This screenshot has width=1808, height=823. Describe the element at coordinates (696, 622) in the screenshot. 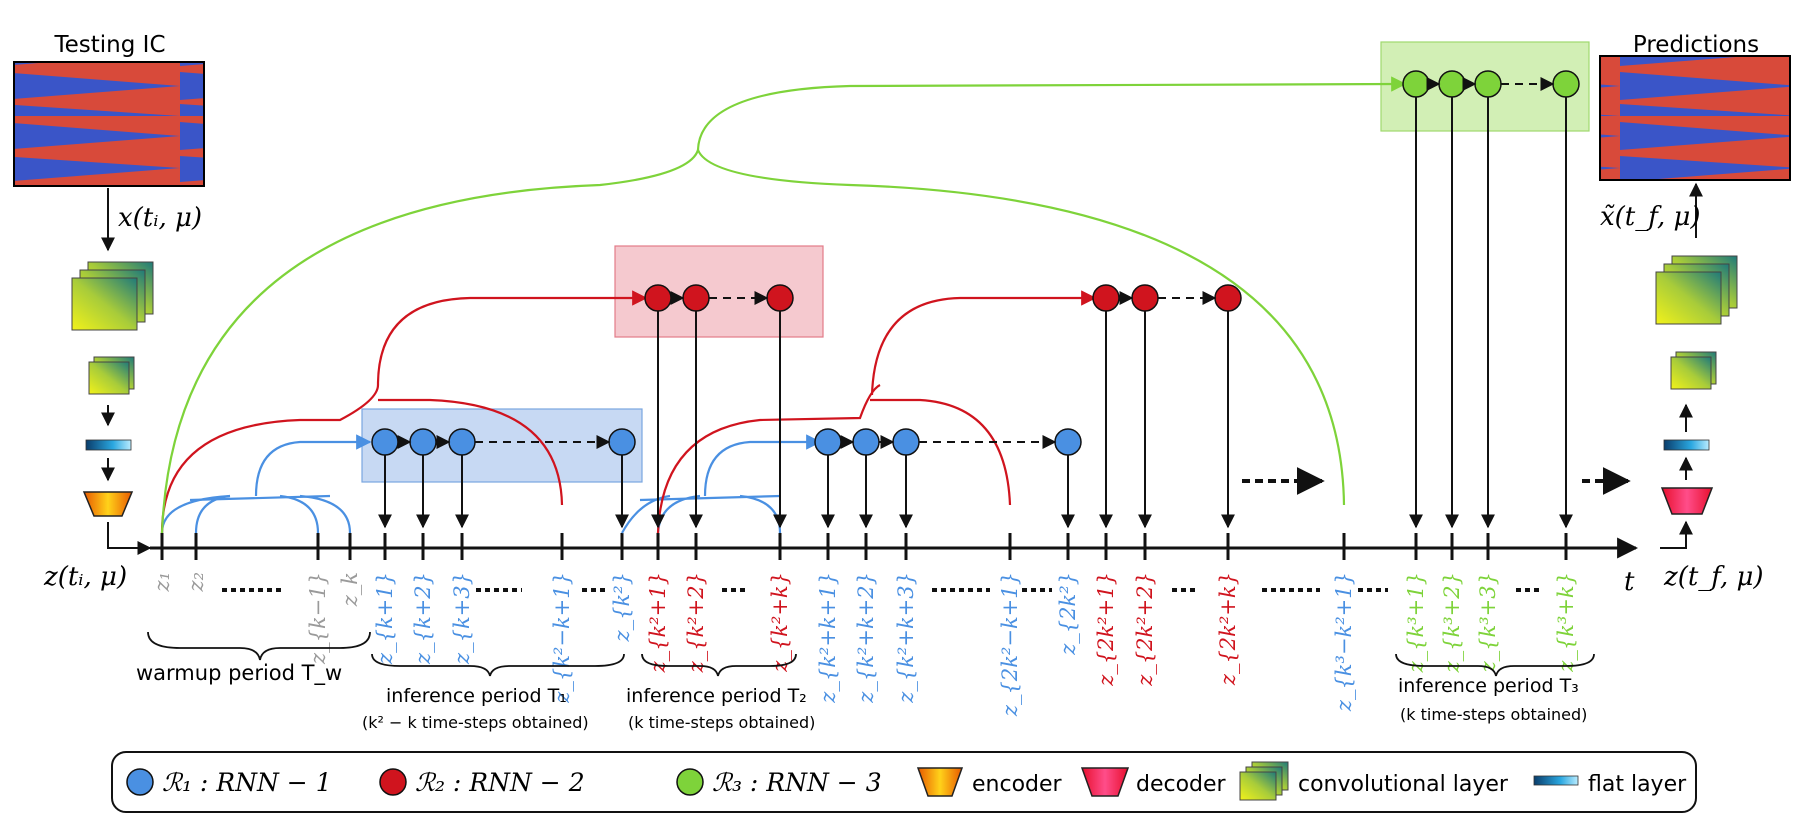

I see `tick-label: z_{k²+2}` at that location.